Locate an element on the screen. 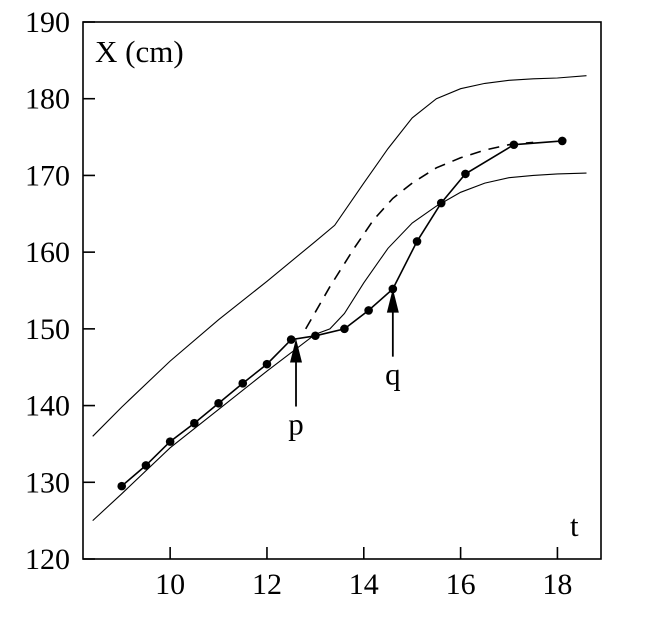 The image size is (646, 619). y-axis-label: X (cm) is located at coordinates (139, 51).